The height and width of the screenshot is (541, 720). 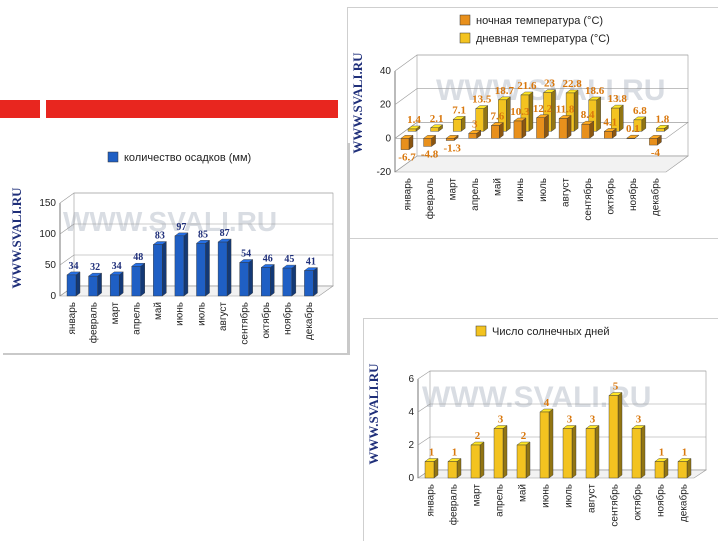 What do you see at coordinates (459, 110) in the screenshot?
I see `data-label: 7.1` at bounding box center [459, 110].